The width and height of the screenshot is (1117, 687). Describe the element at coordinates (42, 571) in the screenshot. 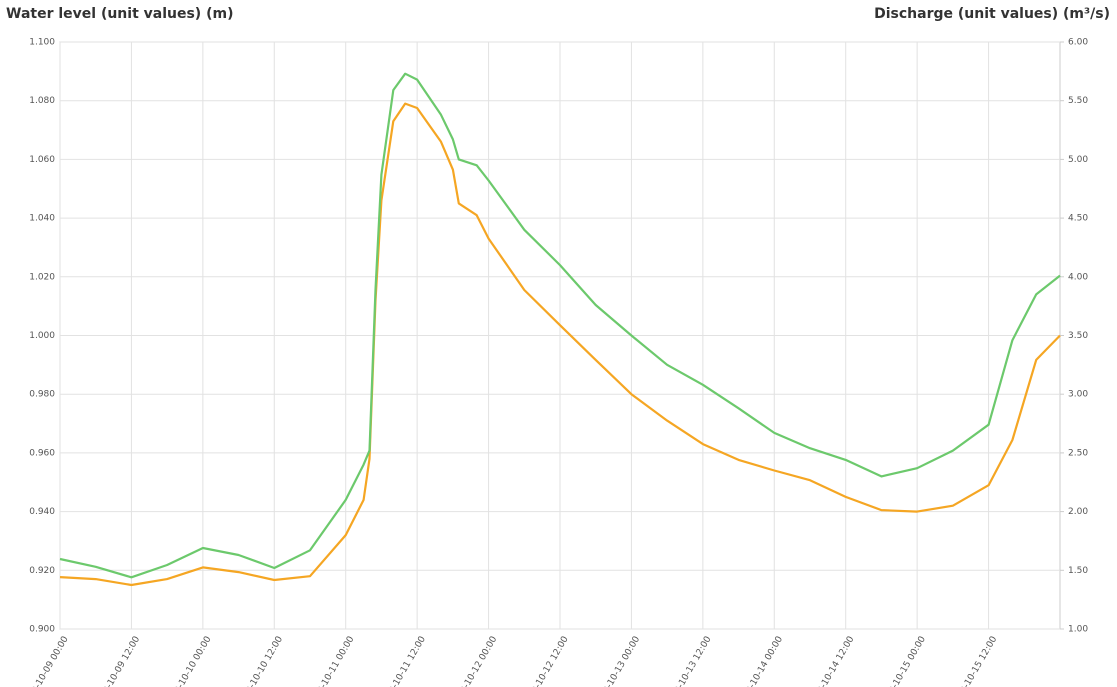

I see `y-tick-label: 0.920` at that location.